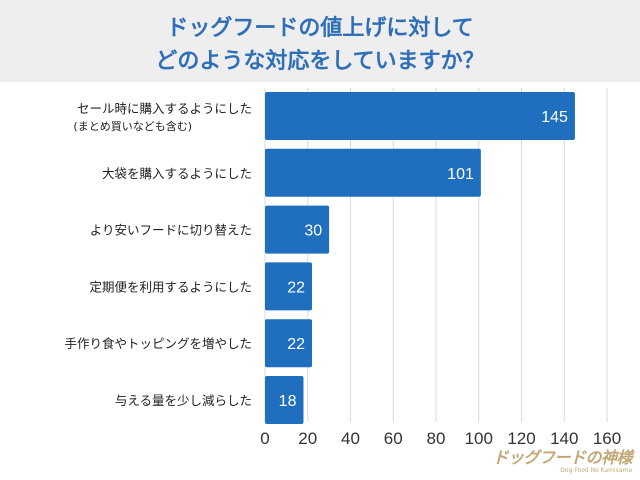 The image size is (640, 480). What do you see at coordinates (170, 286) in the screenshot?
I see `category-label: 定期便を利用するようにした` at bounding box center [170, 286].